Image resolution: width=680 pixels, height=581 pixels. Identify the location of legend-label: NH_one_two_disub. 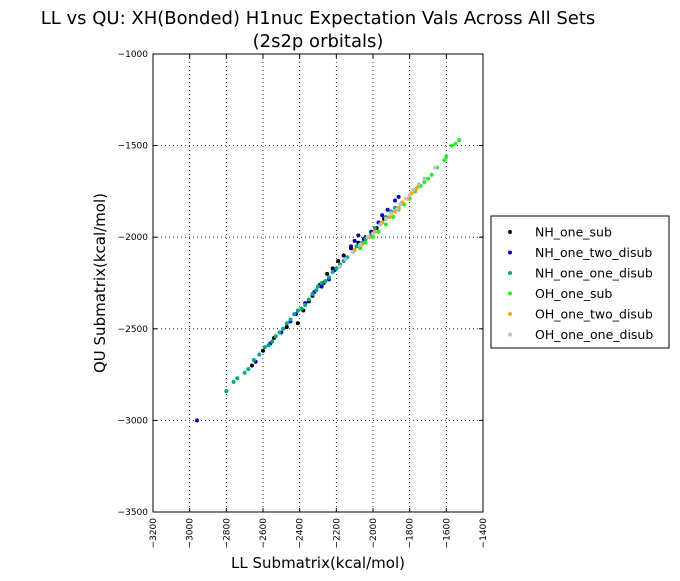
(593, 252).